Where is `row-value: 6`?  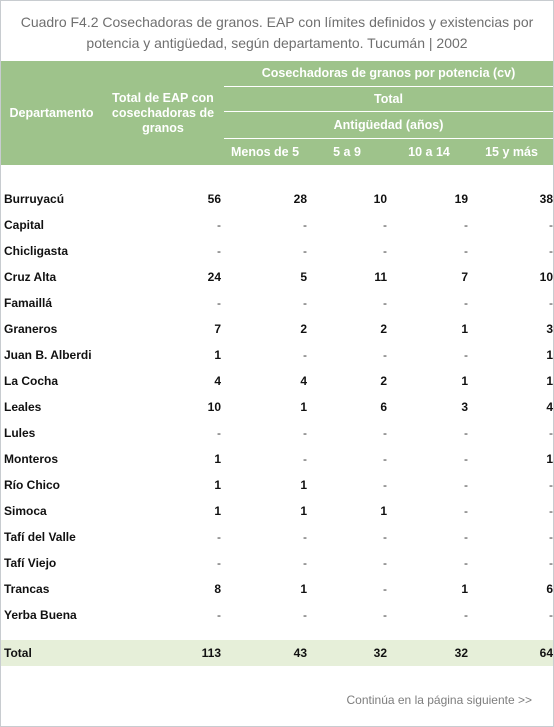
row-value: 6 is located at coordinates (549, 589).